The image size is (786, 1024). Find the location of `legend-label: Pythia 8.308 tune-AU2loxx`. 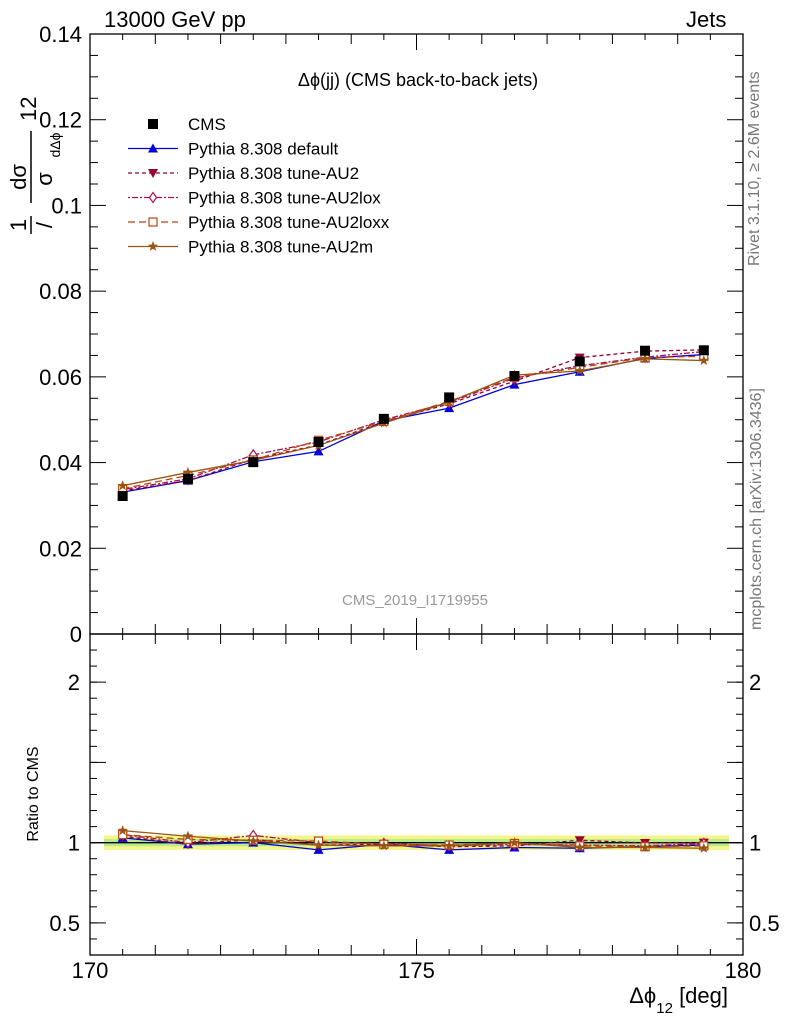

legend-label: Pythia 8.308 tune-AU2loxx is located at coordinates (289, 222).